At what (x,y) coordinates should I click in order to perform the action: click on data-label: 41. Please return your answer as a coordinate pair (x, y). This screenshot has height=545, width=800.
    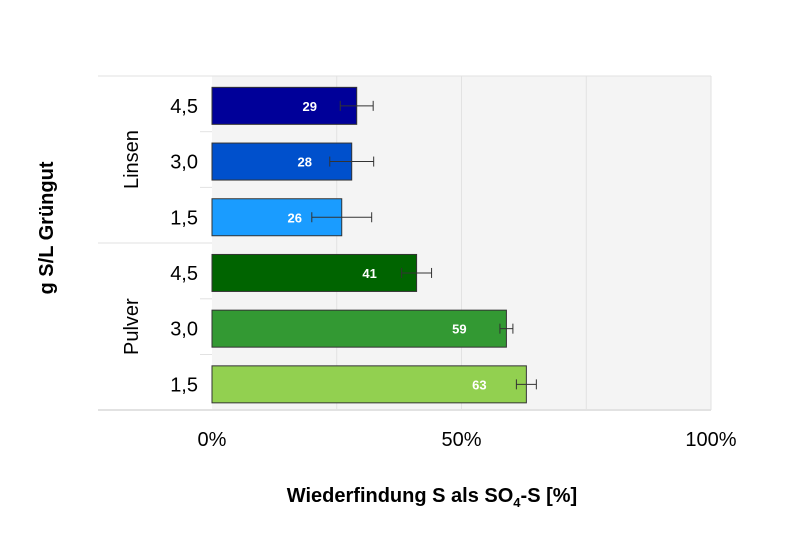
    Looking at the image, I should click on (369, 273).